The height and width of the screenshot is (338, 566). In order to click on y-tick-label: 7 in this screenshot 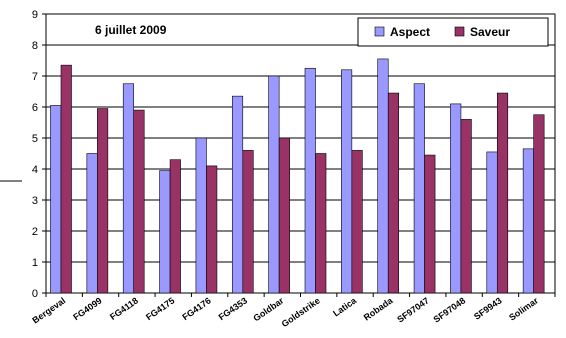, I will do `click(35, 77)`.